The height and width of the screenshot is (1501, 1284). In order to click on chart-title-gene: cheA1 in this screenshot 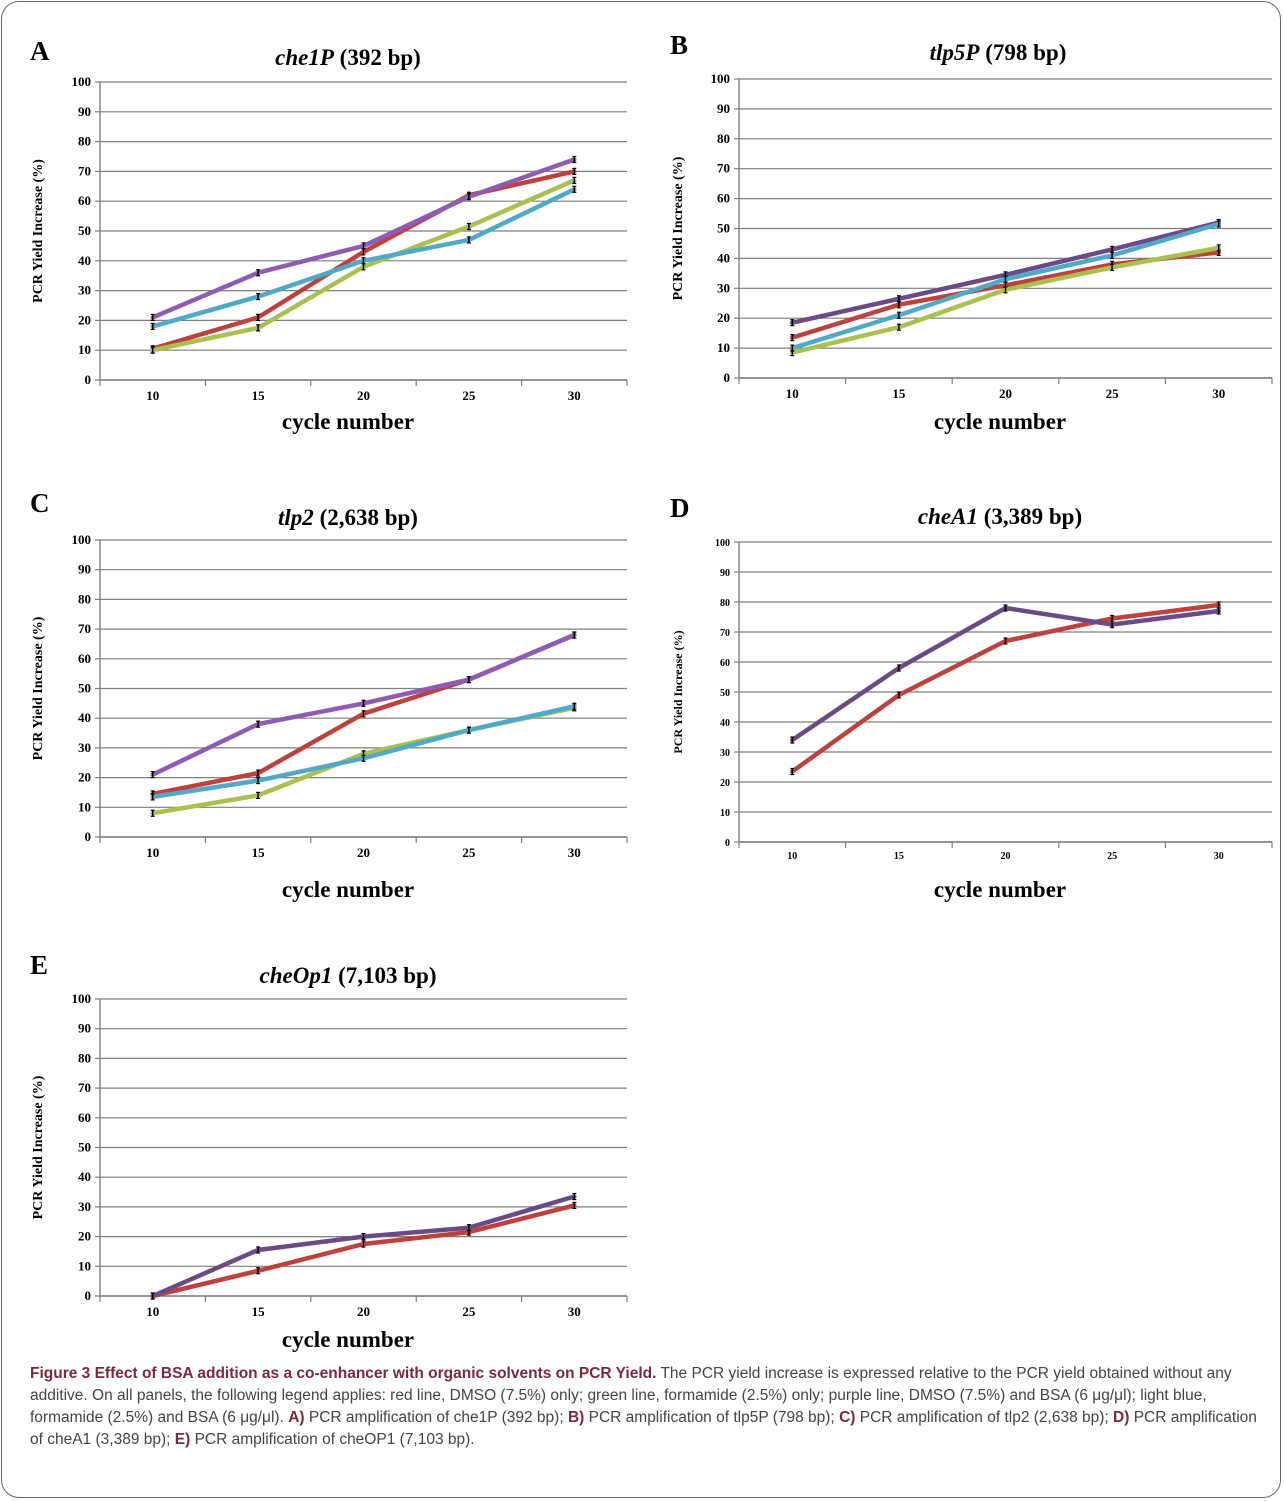, I will do `click(948, 516)`.